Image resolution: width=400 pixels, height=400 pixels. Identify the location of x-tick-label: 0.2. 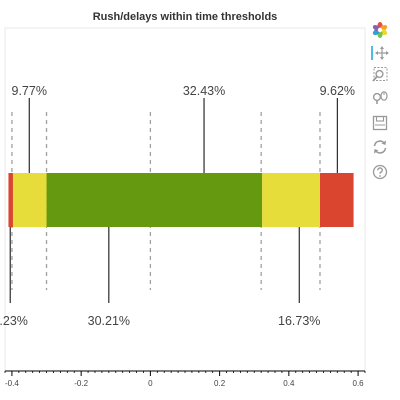
(220, 383).